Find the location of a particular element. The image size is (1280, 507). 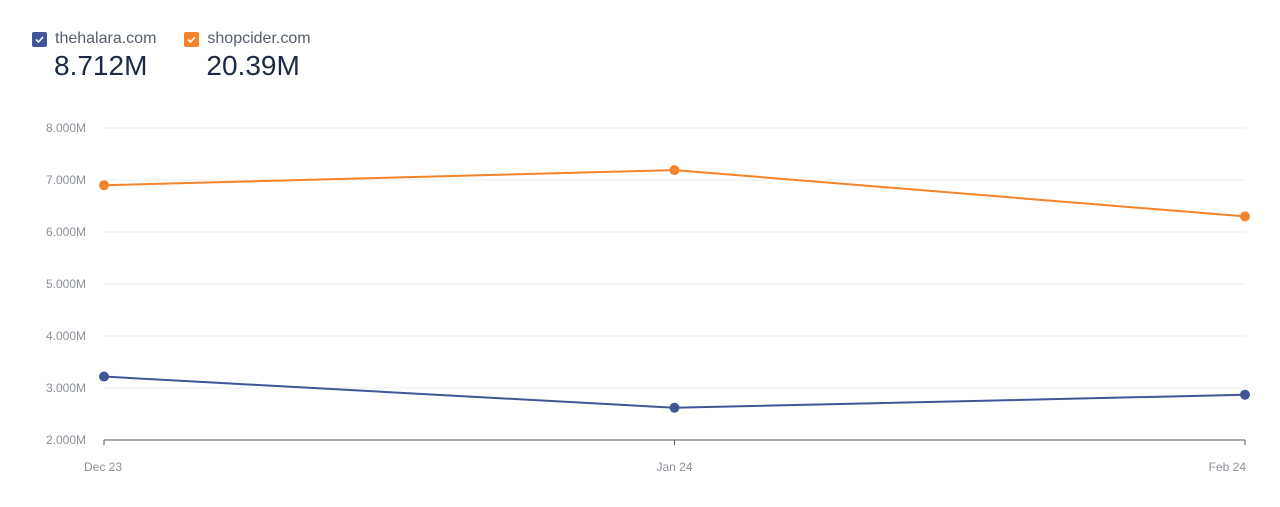

x-tick-label: Jan 24 is located at coordinates (674, 467).